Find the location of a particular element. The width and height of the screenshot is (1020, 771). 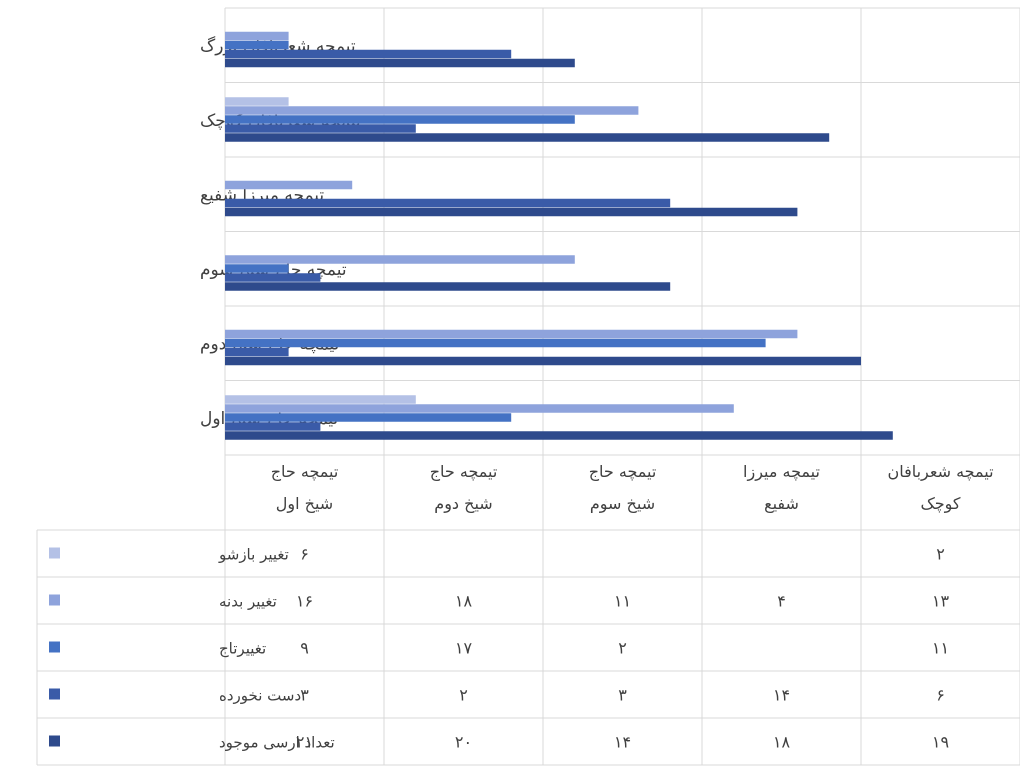

table-cell-value: ۲۱ is located at coordinates (304, 742).